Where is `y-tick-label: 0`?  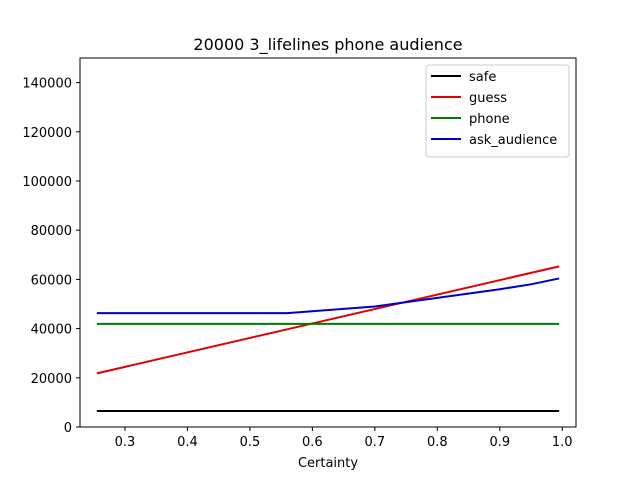
y-tick-label: 0 is located at coordinates (68, 428).